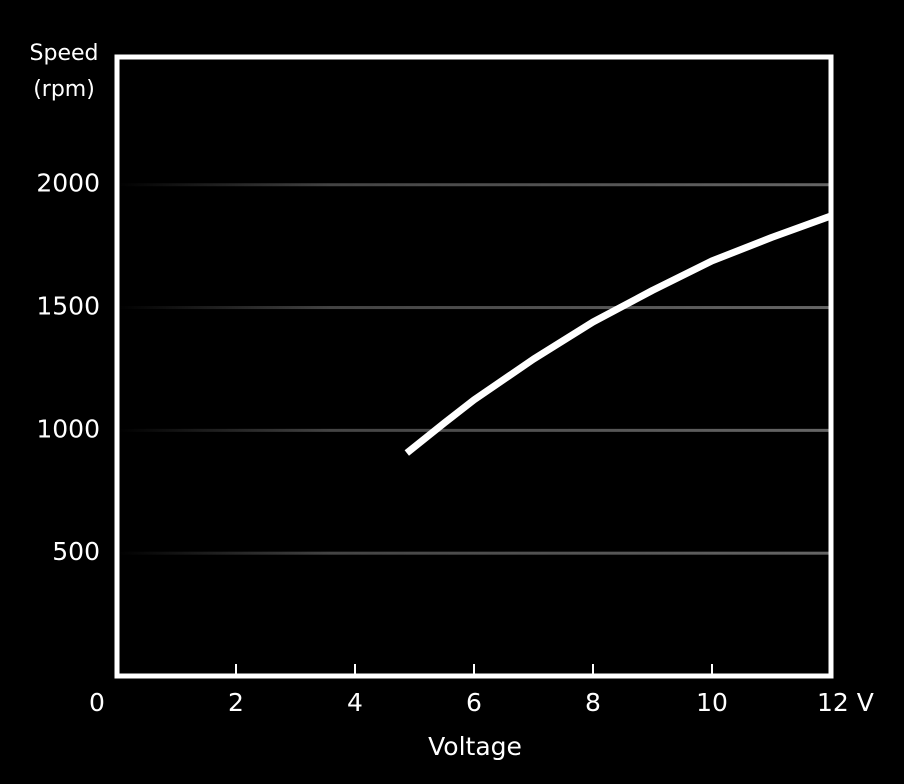 The width and height of the screenshot is (904, 784). Describe the element at coordinates (355, 702) in the screenshot. I see `x-tick-label: 4` at that location.